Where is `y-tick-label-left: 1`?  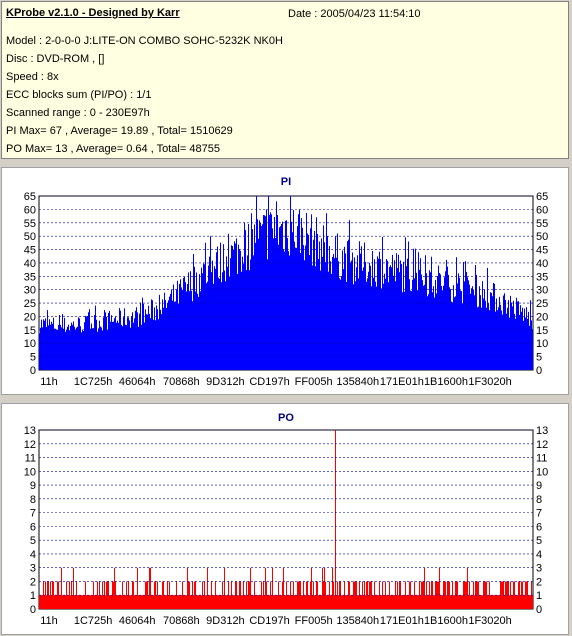 y-tick-label-left: 1 is located at coordinates (33, 596).